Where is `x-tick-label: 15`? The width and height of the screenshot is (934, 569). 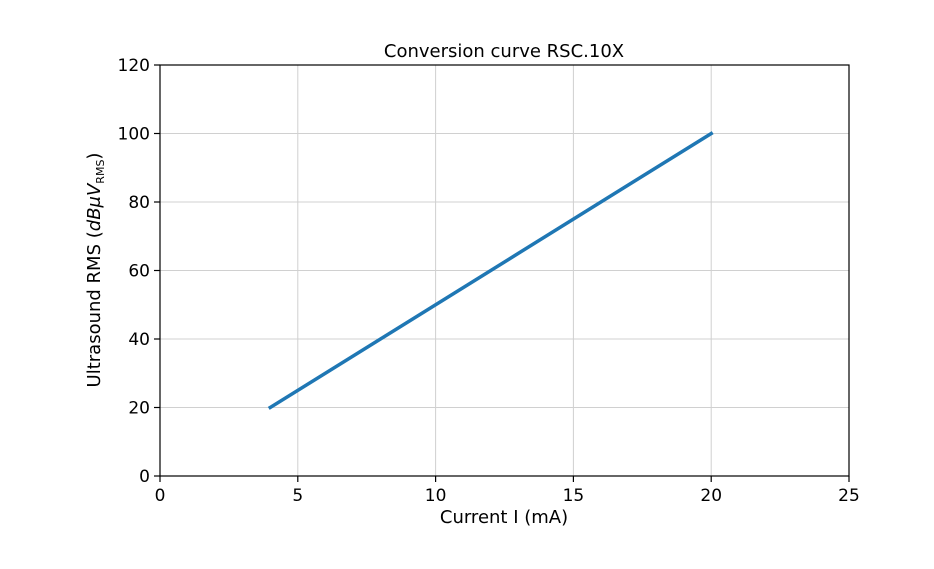
x-tick-label: 15 is located at coordinates (574, 496).